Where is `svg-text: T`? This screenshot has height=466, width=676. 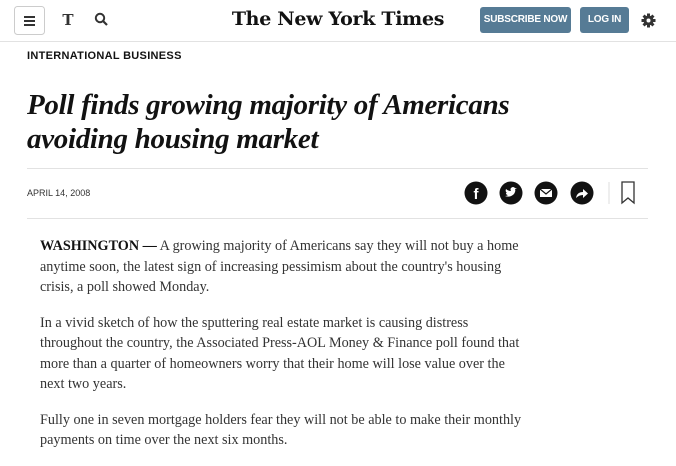 svg-text: T is located at coordinates (68, 20).